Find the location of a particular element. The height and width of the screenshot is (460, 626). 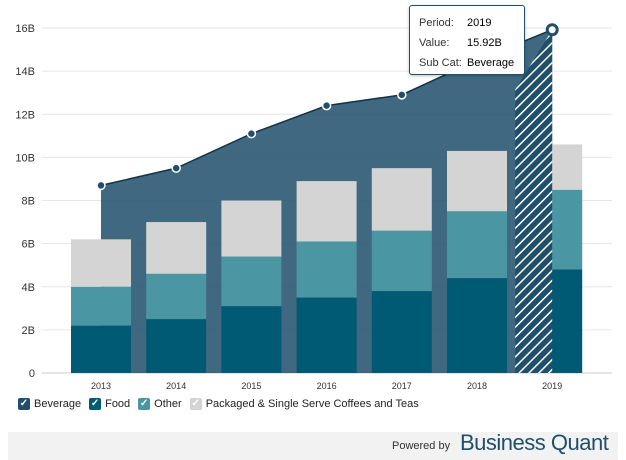

legend-label-beverage: Beverage is located at coordinates (58, 404).